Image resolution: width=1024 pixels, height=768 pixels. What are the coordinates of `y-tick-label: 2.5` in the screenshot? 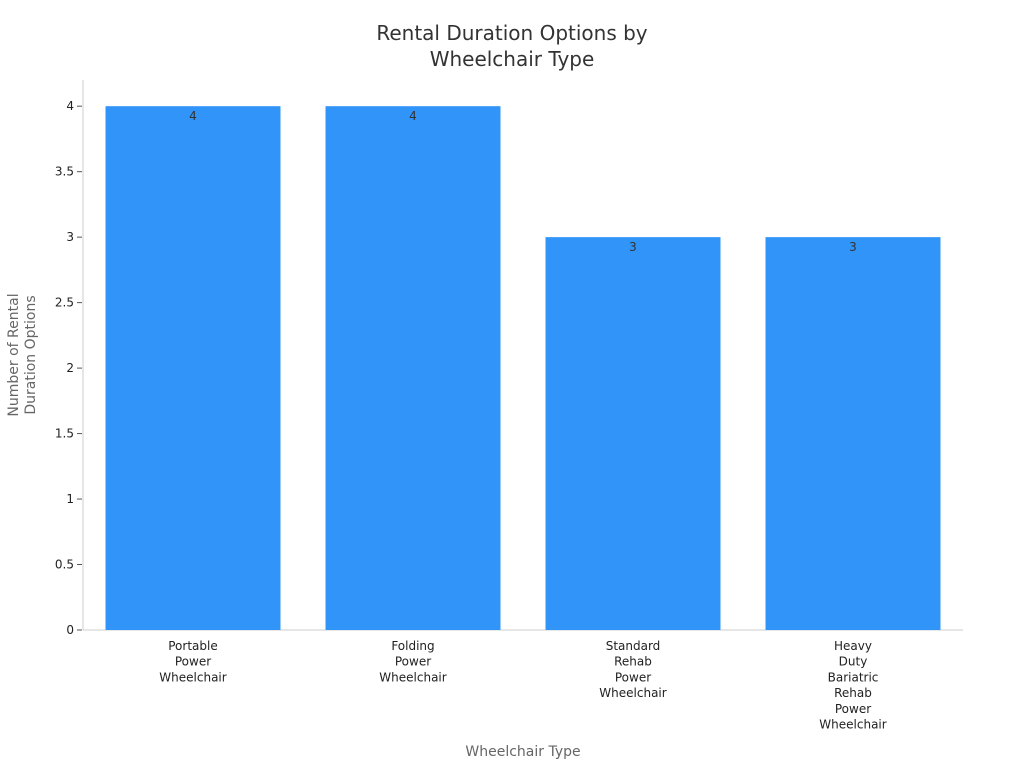 It's located at (64, 303).